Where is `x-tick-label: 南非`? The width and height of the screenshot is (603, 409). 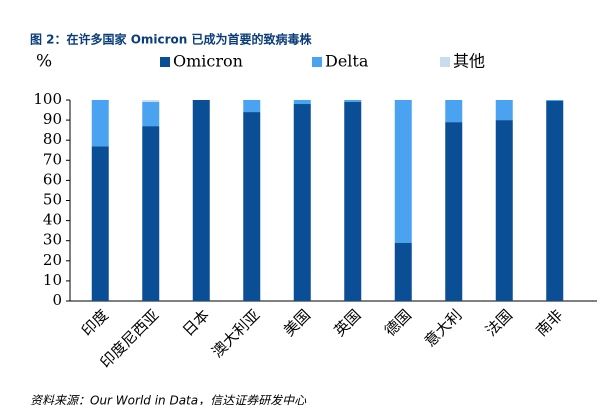
x-tick-label: 南非 is located at coordinates (549, 323).